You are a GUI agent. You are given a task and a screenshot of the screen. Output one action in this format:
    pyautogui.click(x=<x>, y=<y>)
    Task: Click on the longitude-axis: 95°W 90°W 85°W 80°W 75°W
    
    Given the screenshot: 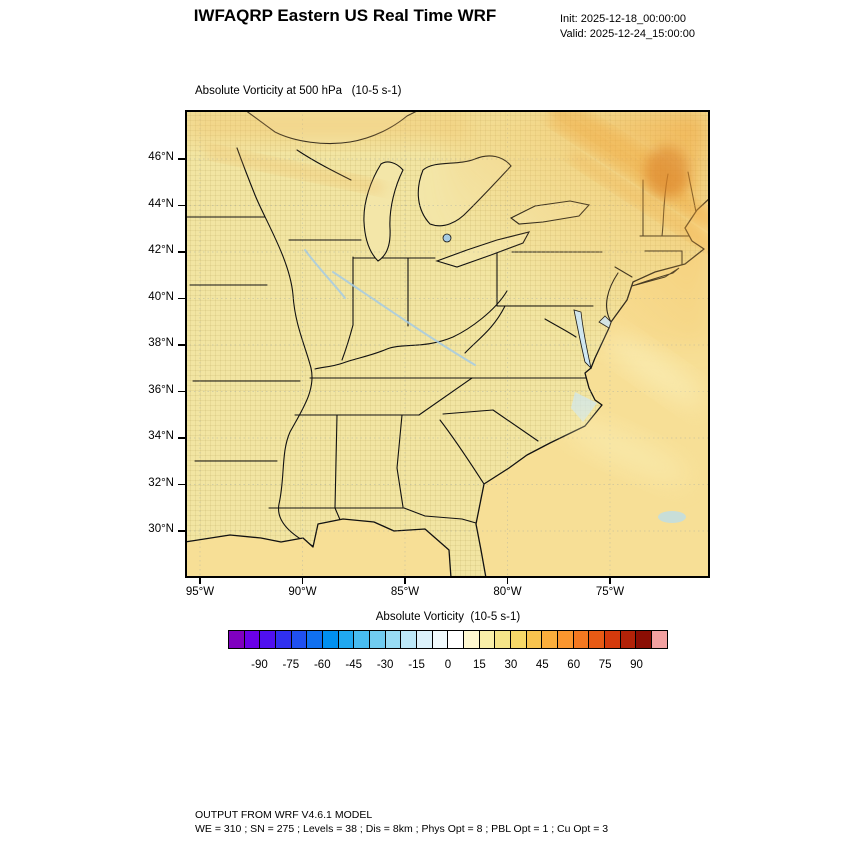 What is the action you would take?
    pyautogui.click(x=447, y=594)
    